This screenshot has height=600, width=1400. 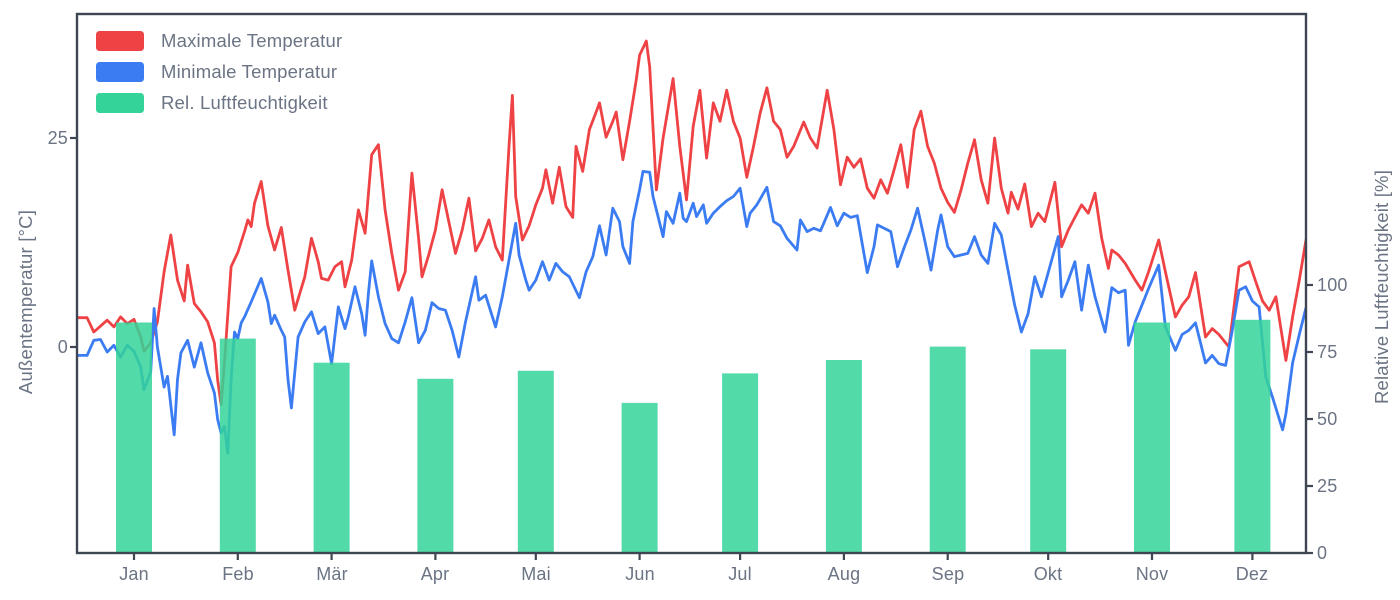 I want to click on legend-swatch-min-temp-icon, so click(x=120, y=72).